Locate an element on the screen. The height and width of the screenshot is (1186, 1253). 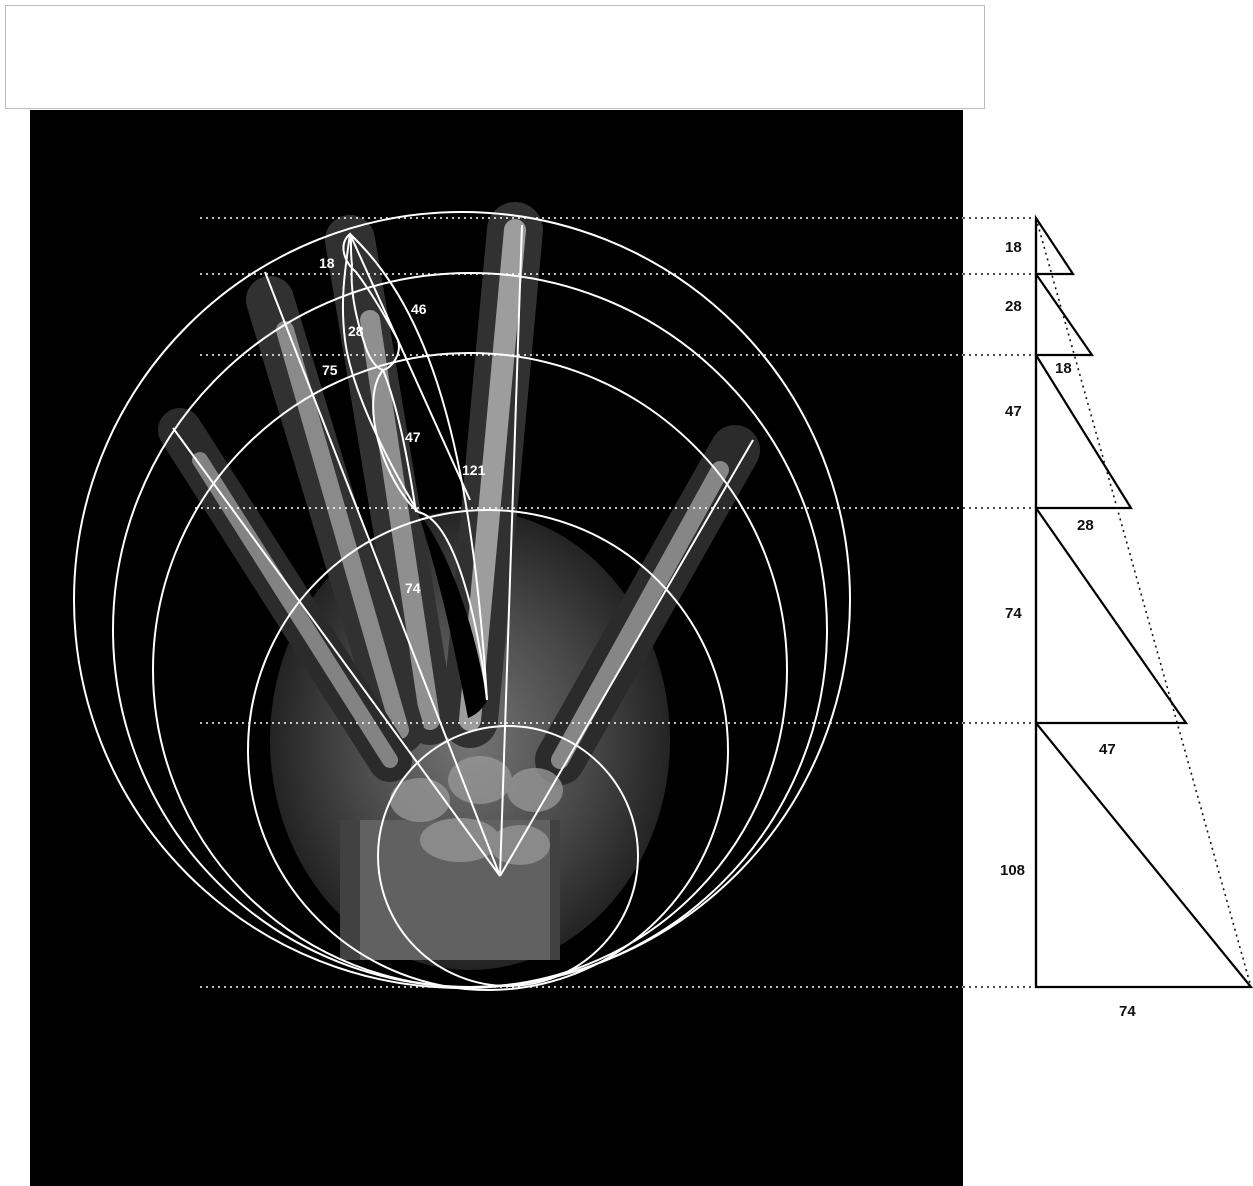
triangle-scale is located at coordinates (1143, 601).